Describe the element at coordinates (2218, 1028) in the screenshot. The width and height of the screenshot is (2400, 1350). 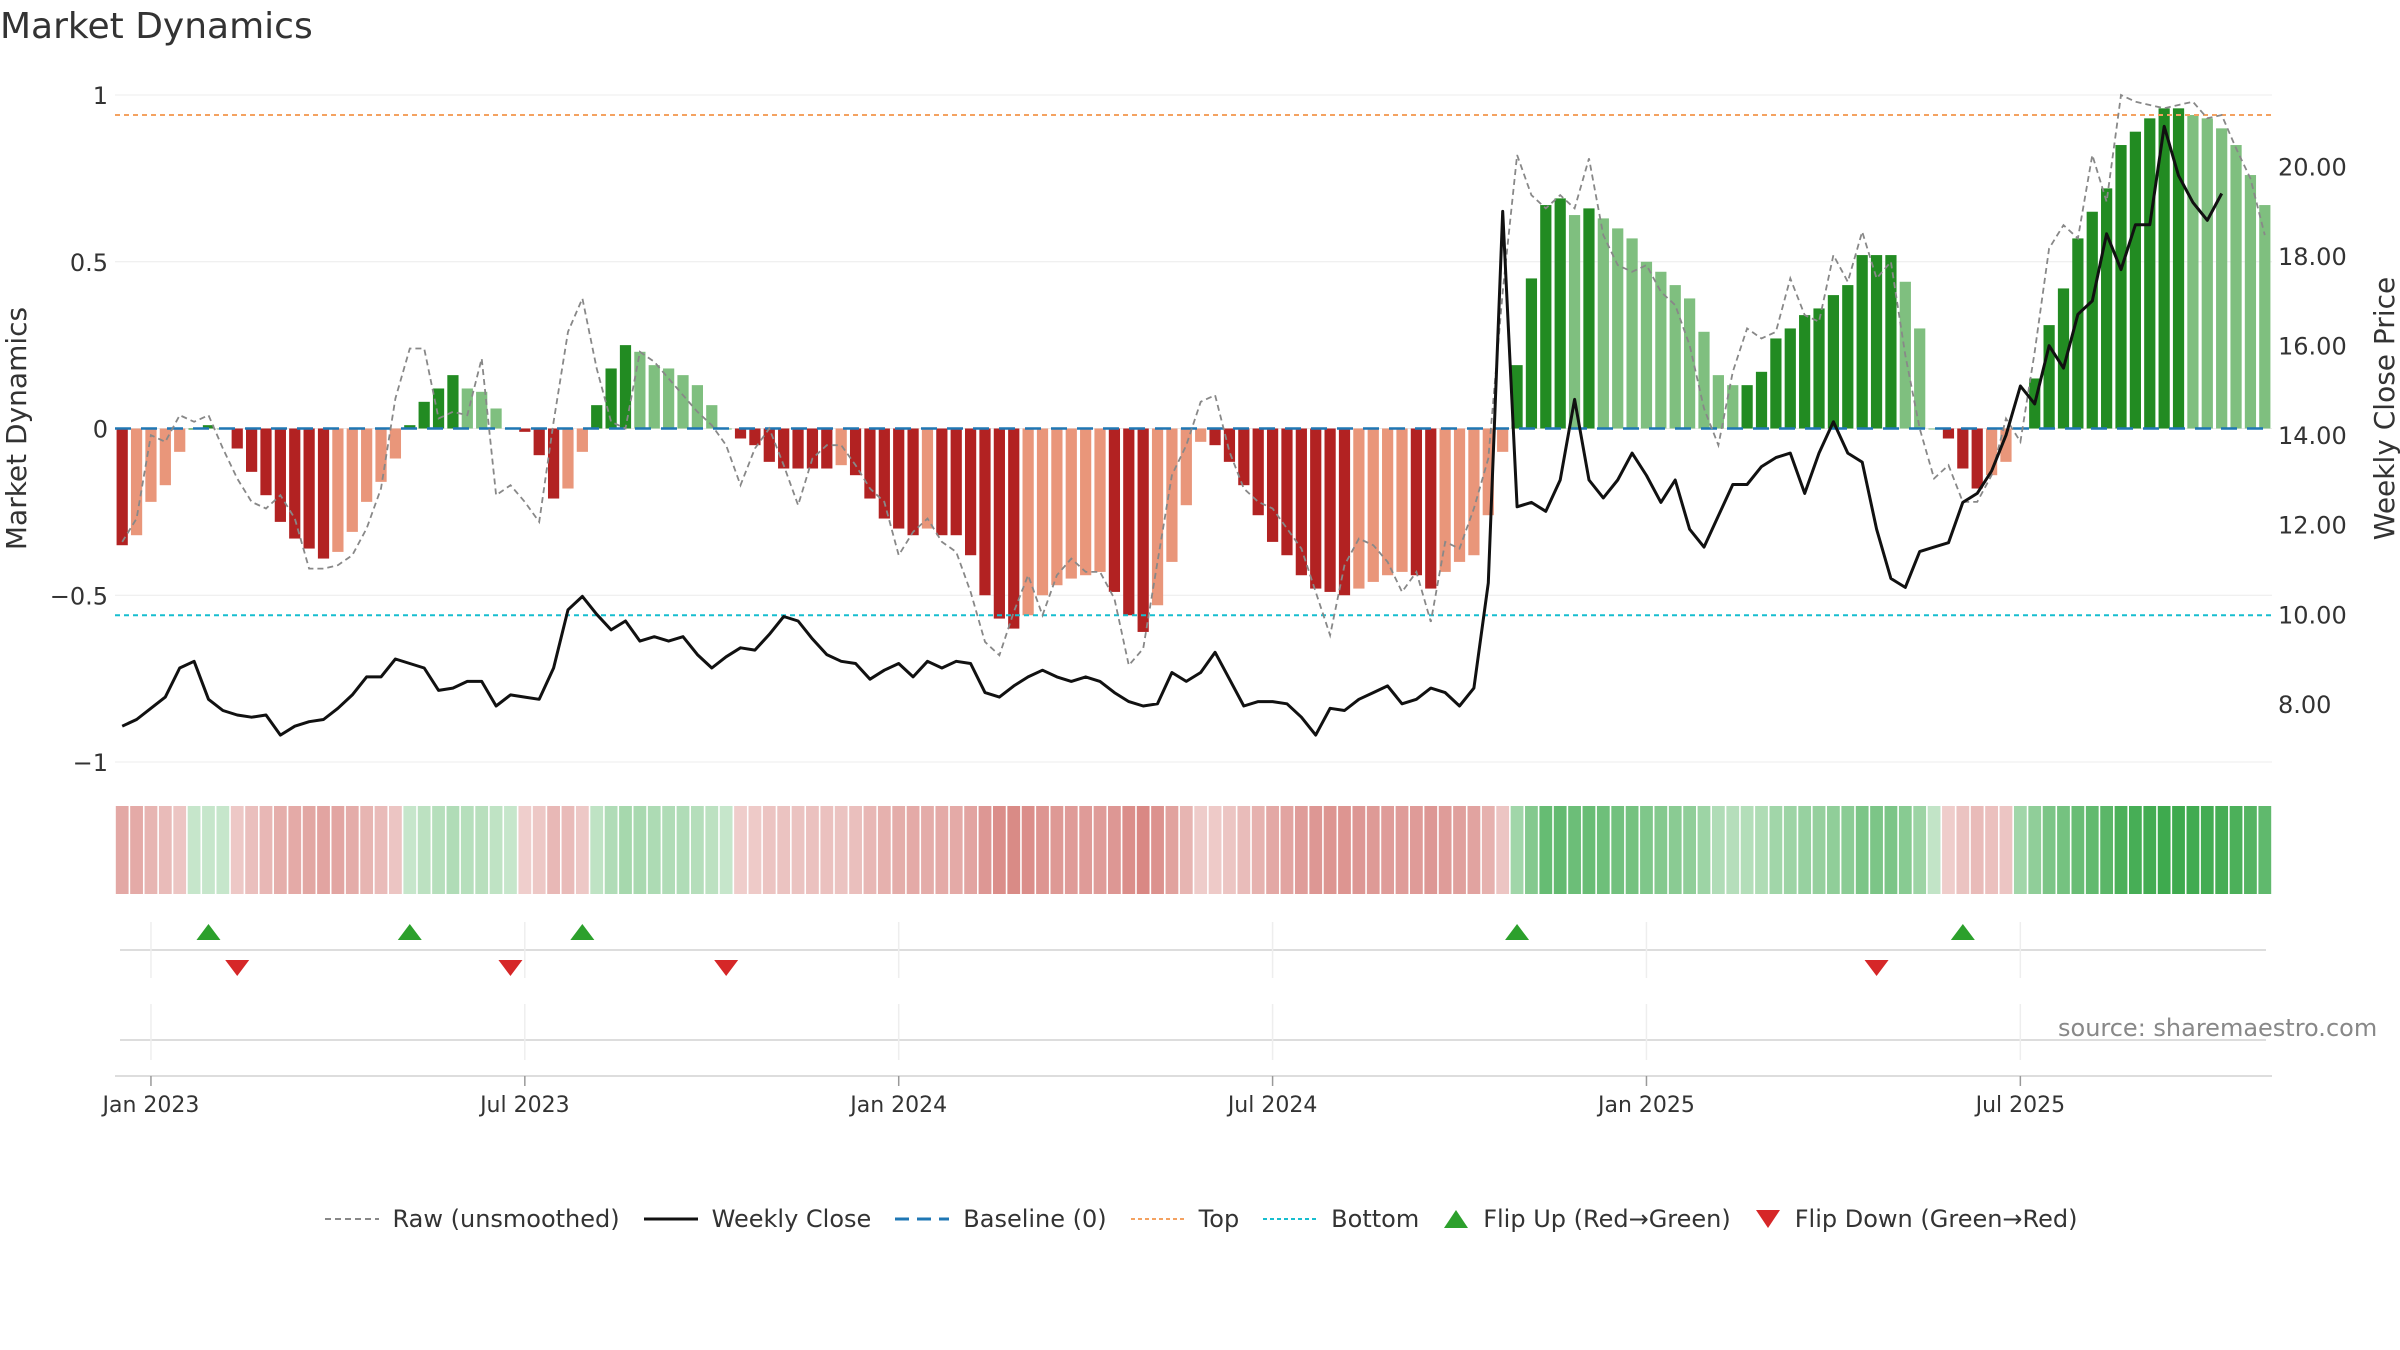
I see `source-text: source: sharemaestro.com` at that location.